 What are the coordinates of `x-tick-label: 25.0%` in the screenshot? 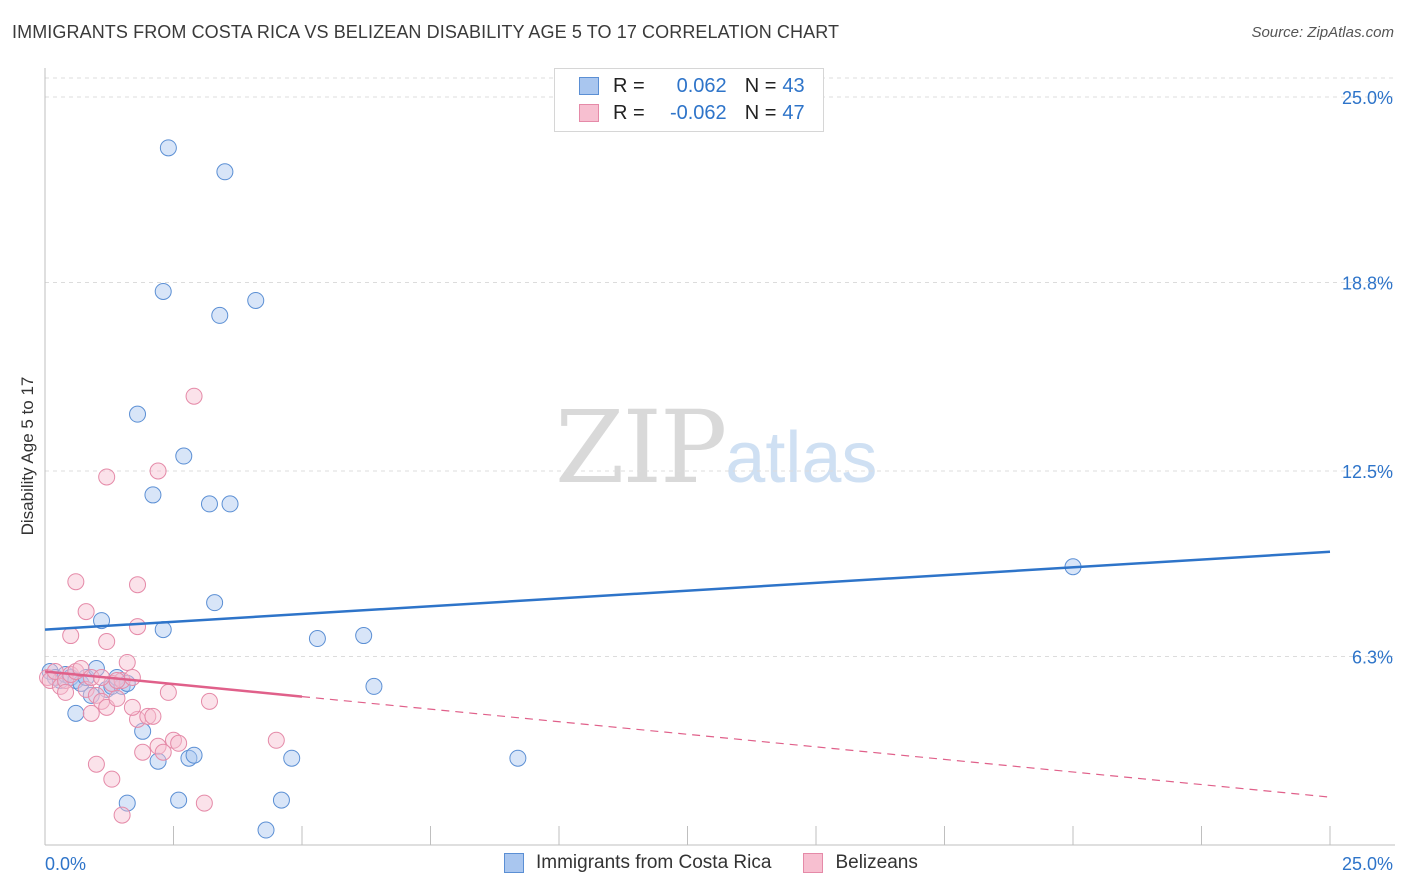 It's located at (1367, 864).